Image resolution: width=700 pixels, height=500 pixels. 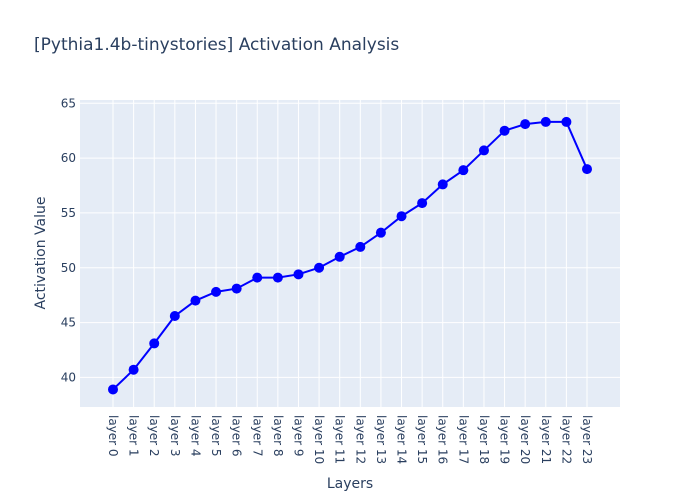 What do you see at coordinates (566, 439) in the screenshot?
I see `x-tick-label: layer 22` at bounding box center [566, 439].